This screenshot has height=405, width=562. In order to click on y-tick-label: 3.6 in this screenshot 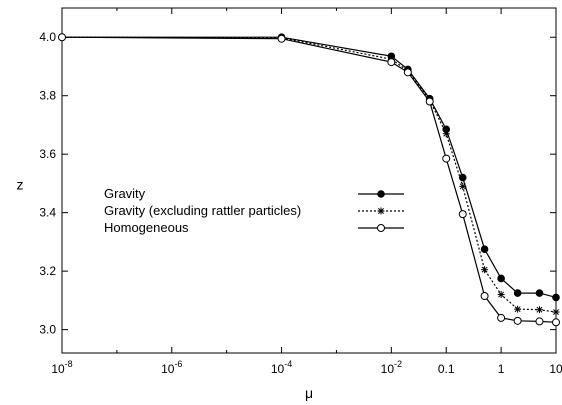, I will do `click(47, 154)`.